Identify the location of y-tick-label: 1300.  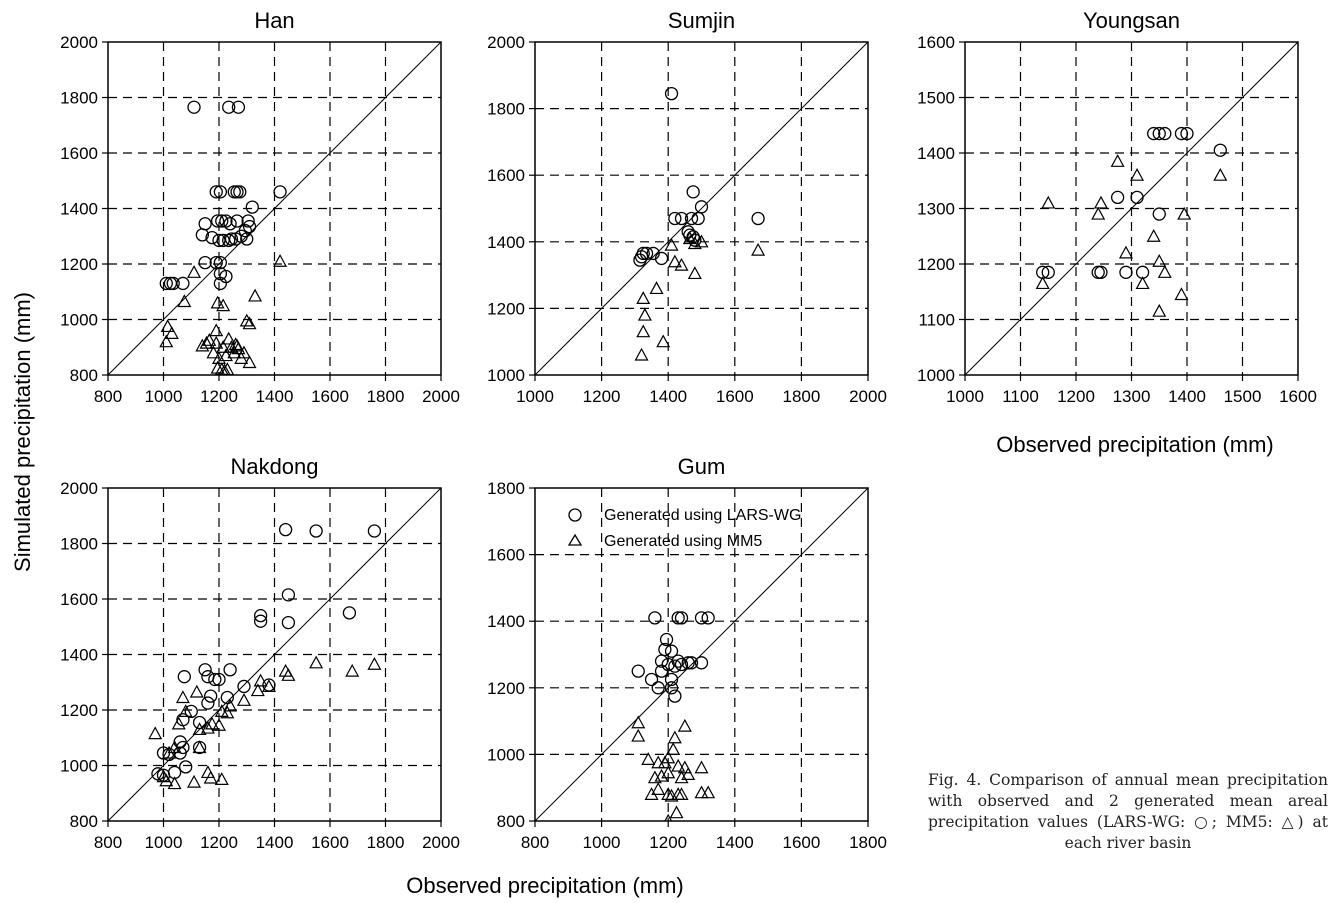
(936, 209).